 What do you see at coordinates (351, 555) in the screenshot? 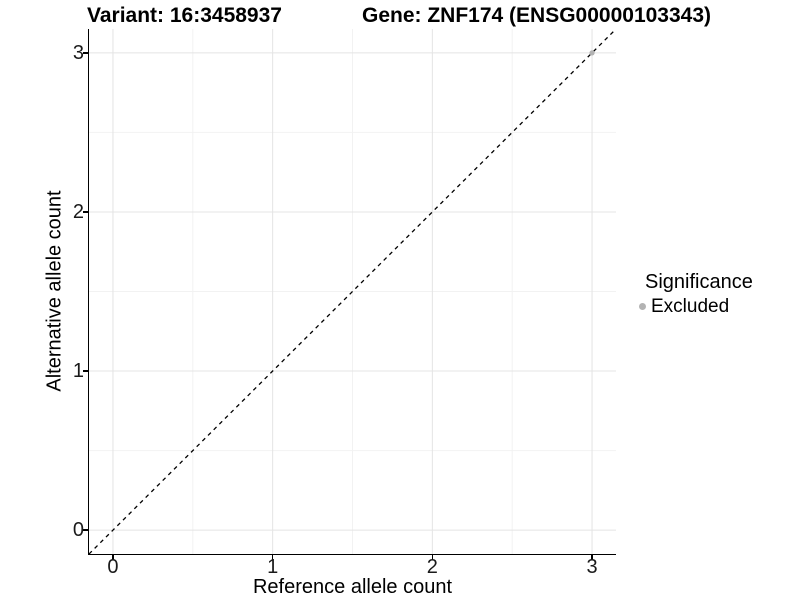
I see `x-axis-line` at bounding box center [351, 555].